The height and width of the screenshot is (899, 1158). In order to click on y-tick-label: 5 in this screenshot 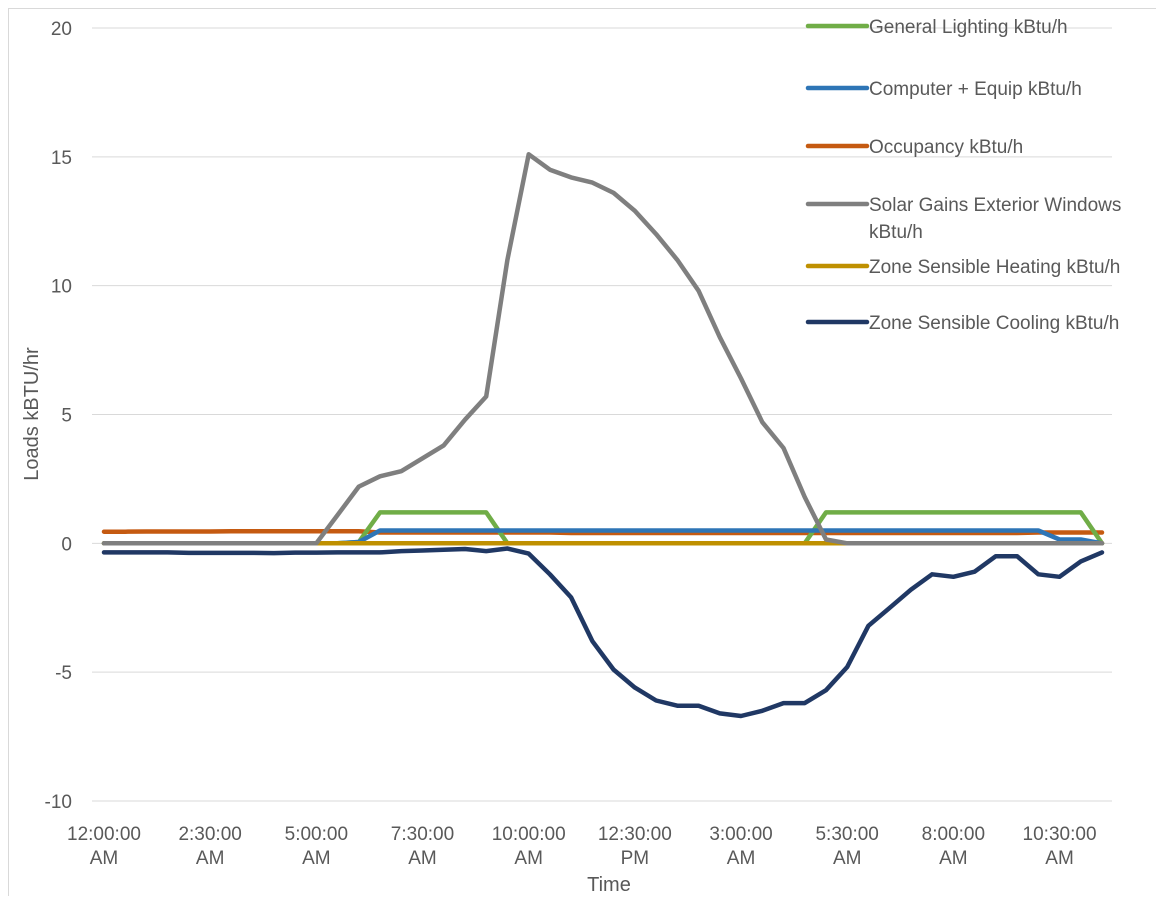, I will do `click(66, 416)`.